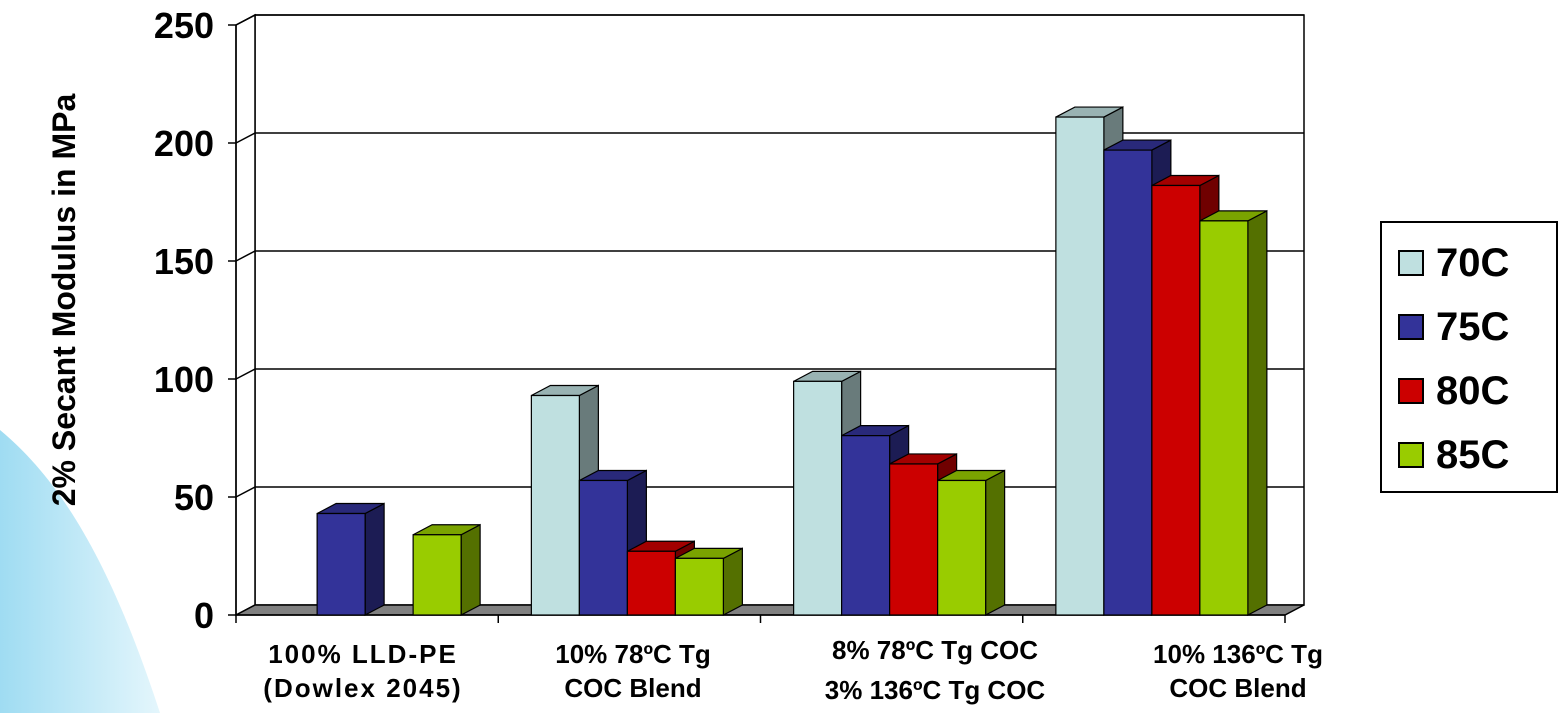  Describe the element at coordinates (64, 300) in the screenshot. I see `y-axis-label: 2% Secant Modulus in MPa` at that location.